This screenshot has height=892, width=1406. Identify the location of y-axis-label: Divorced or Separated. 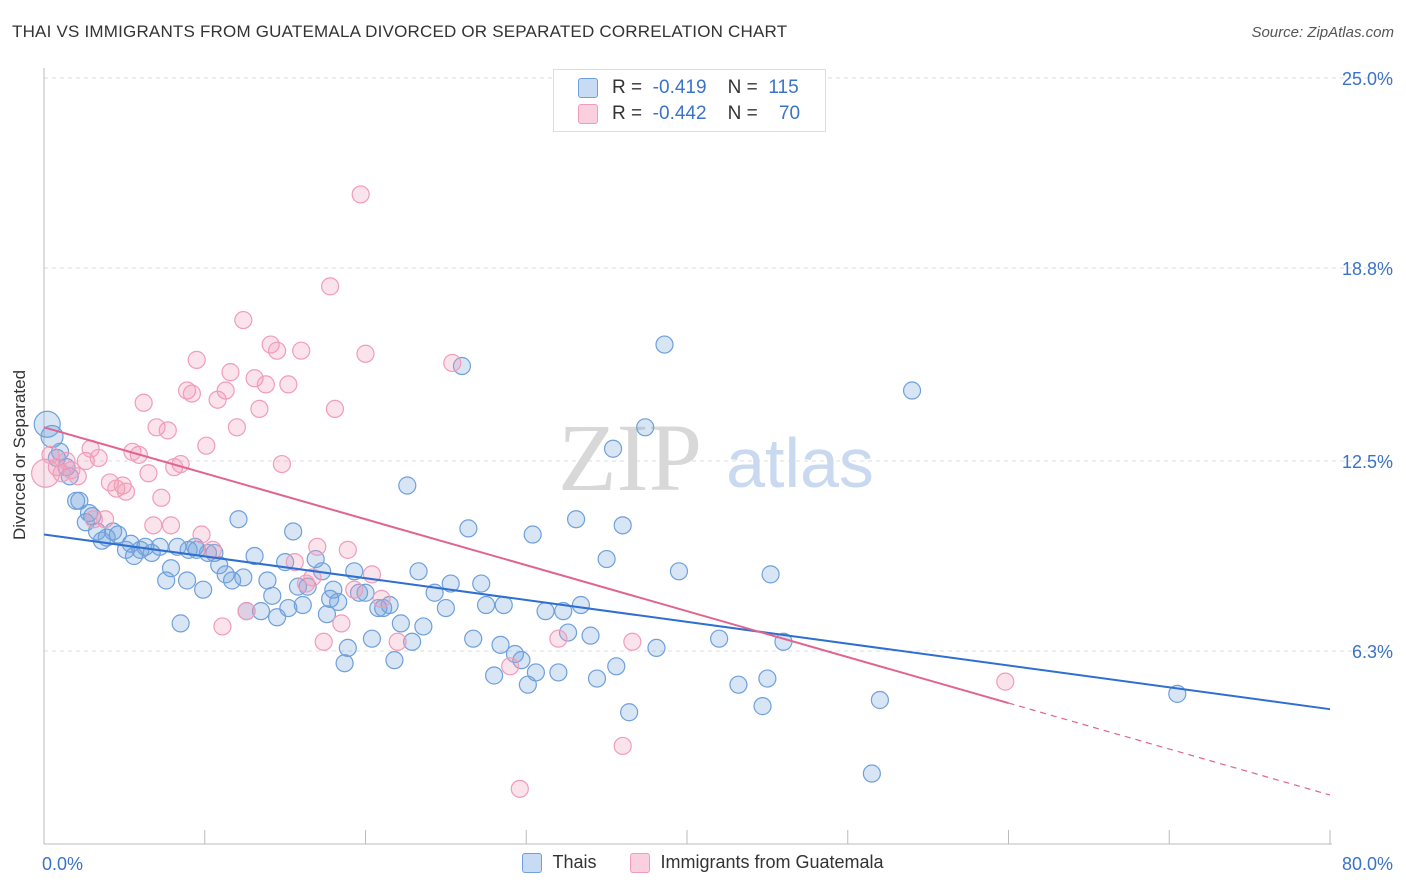
(19, 455).